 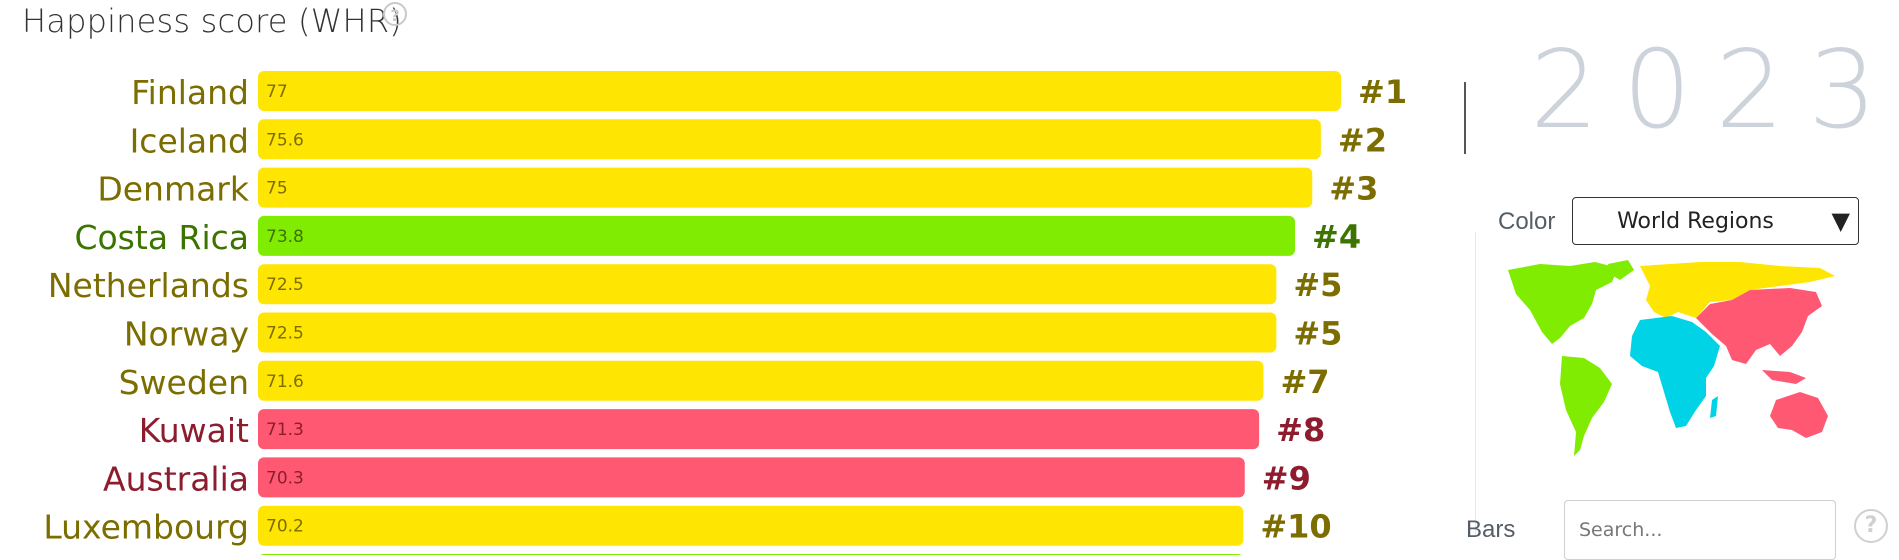 I want to click on bars-search-input, so click(x=1700, y=530).